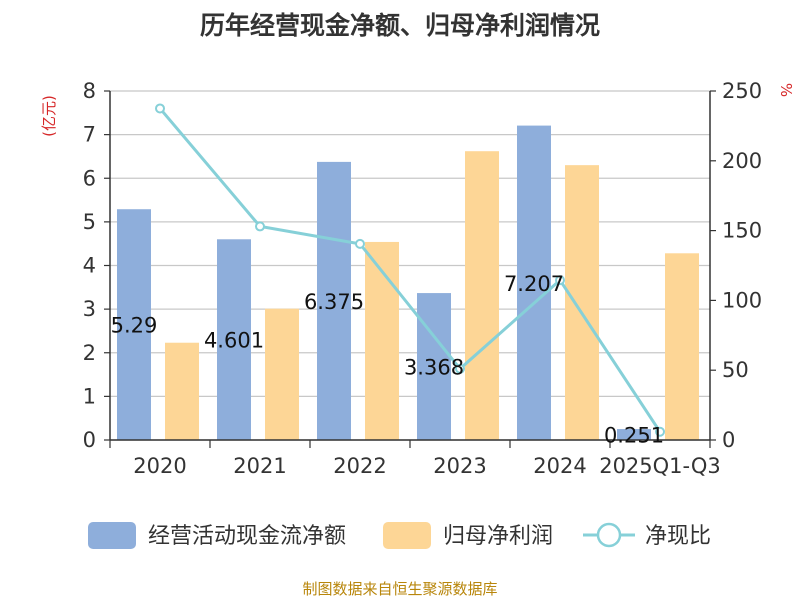  I want to click on data-label: 6.375, so click(334, 302).